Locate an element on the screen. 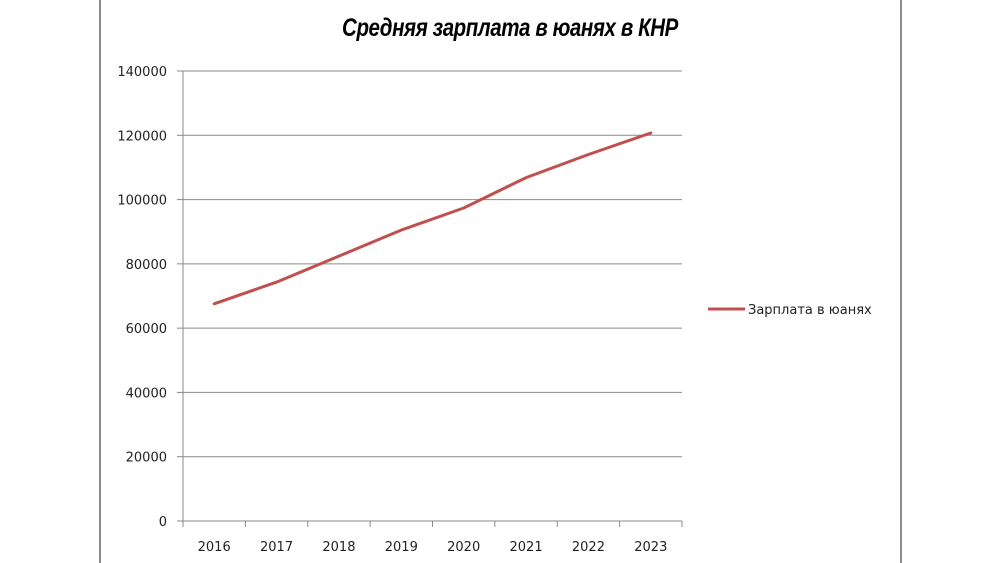  legend-label: Зарплата в юанях is located at coordinates (810, 310).